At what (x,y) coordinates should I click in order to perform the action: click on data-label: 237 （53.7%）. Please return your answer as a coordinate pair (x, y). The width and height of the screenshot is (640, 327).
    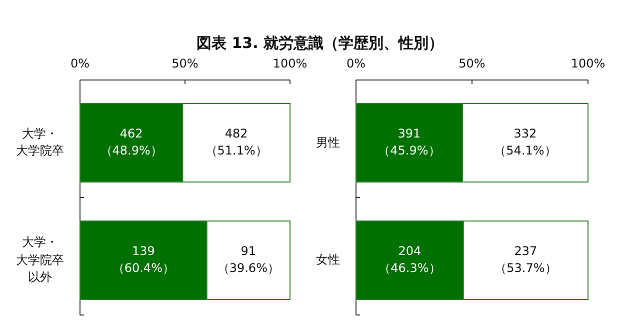
    Looking at the image, I should click on (525, 260).